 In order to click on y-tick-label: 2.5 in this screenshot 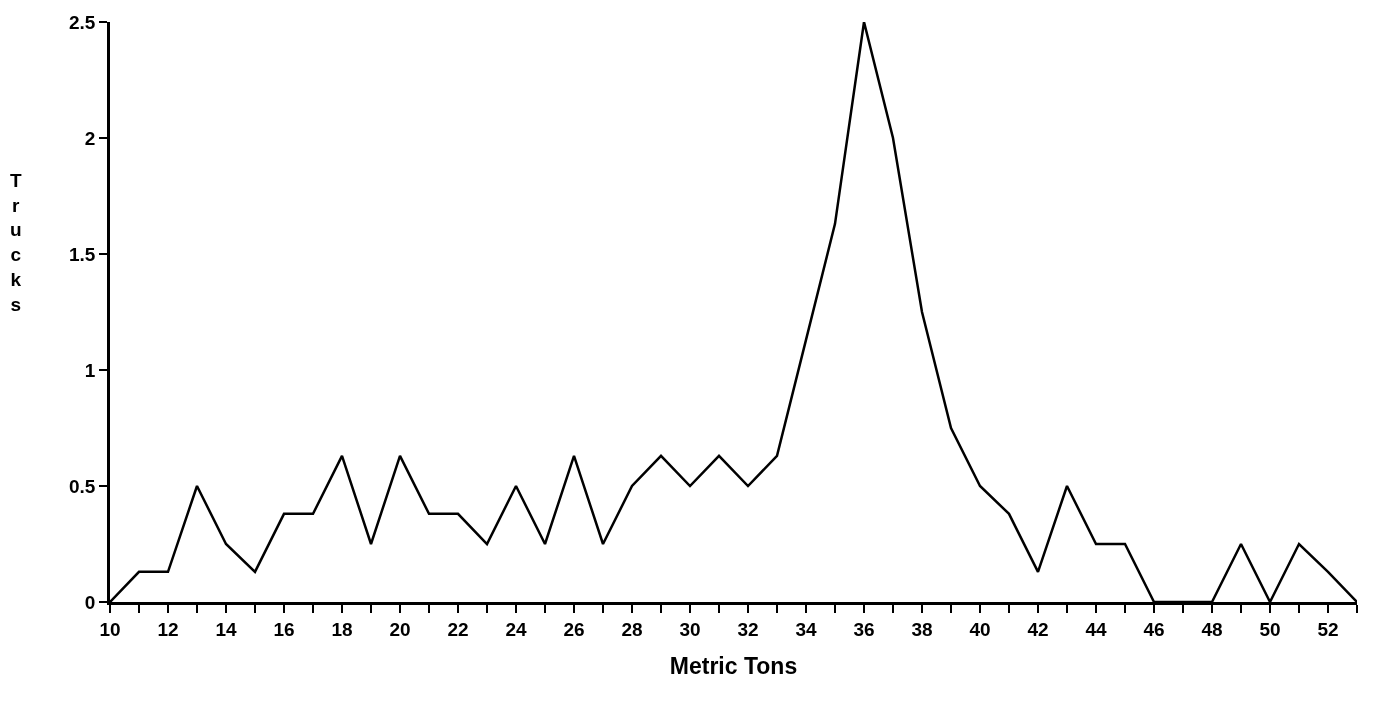, I will do `click(82, 22)`.